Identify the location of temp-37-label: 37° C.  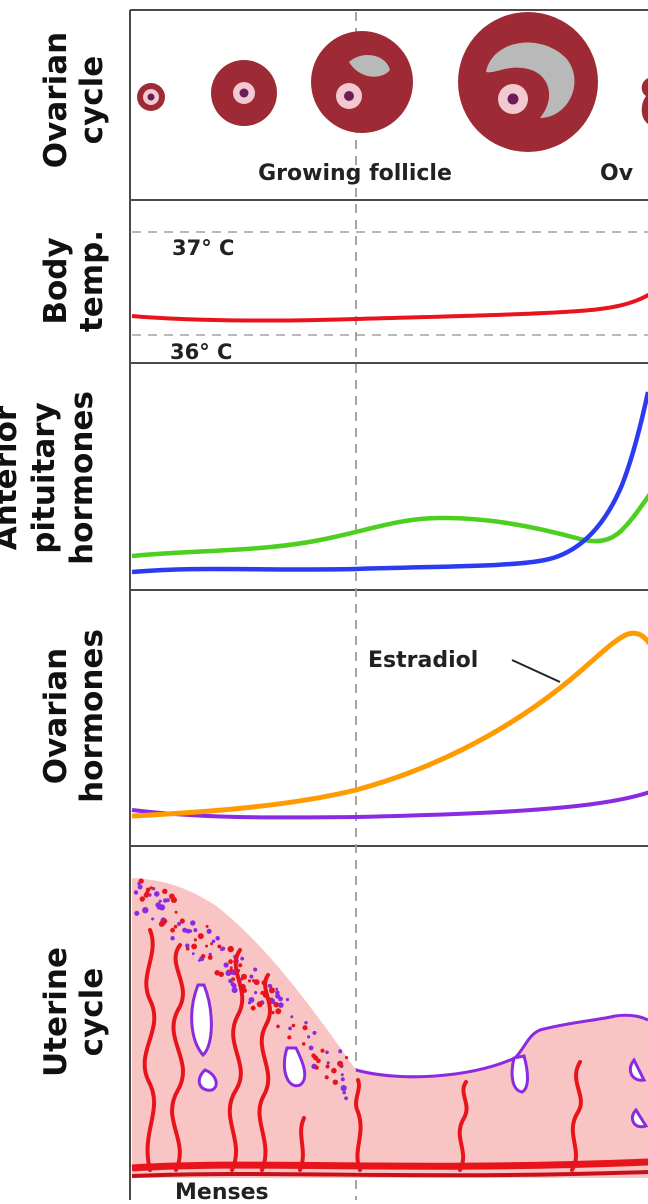
(203, 248).